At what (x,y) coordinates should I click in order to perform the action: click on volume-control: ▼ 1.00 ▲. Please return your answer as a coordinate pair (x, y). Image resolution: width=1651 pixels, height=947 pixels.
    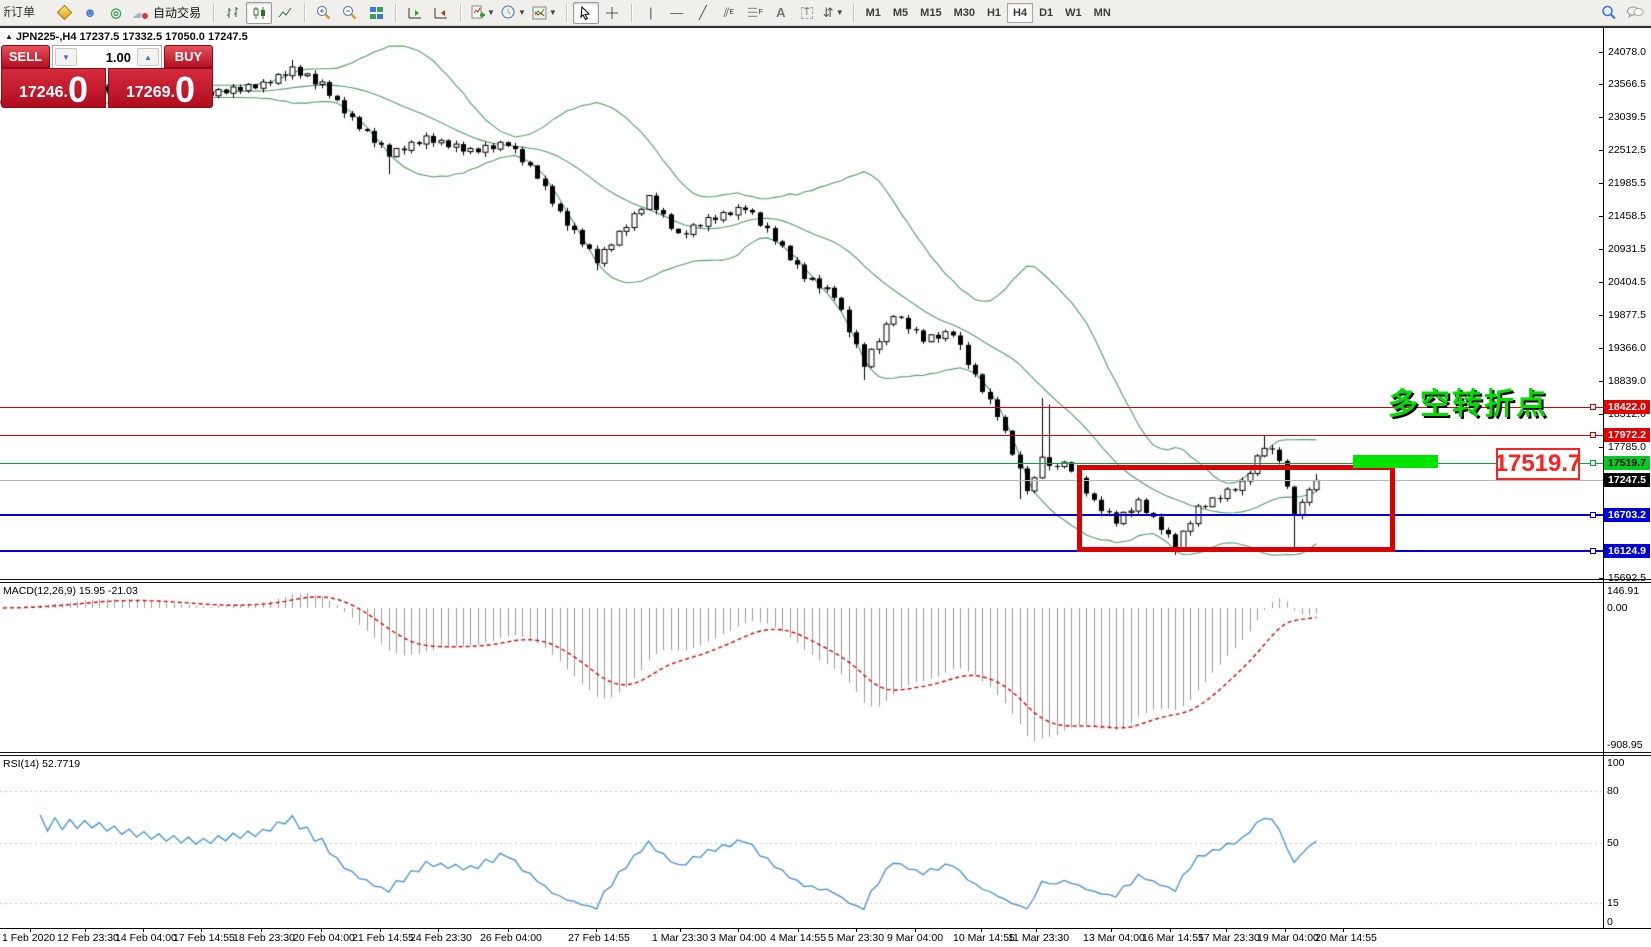
    Looking at the image, I should click on (107, 56).